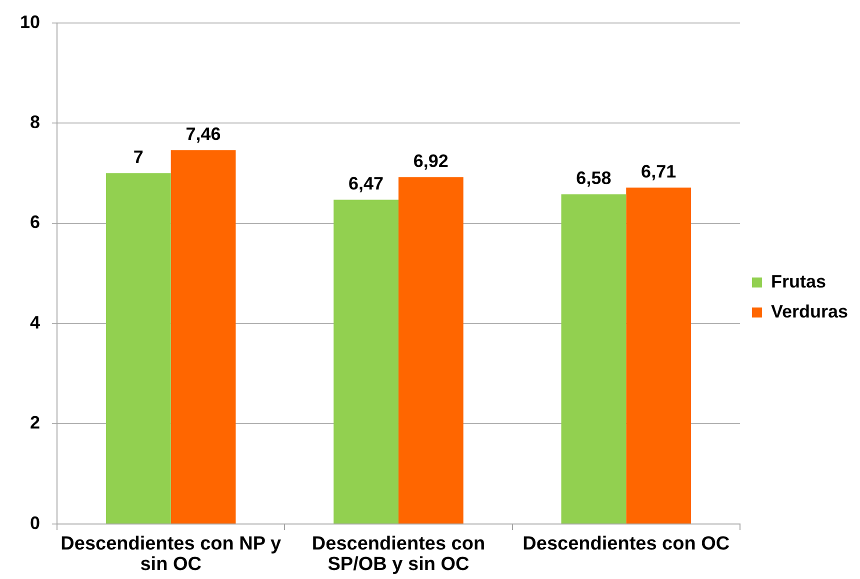 This screenshot has height=579, width=860. I want to click on y-tick-label: 10, so click(30, 22).